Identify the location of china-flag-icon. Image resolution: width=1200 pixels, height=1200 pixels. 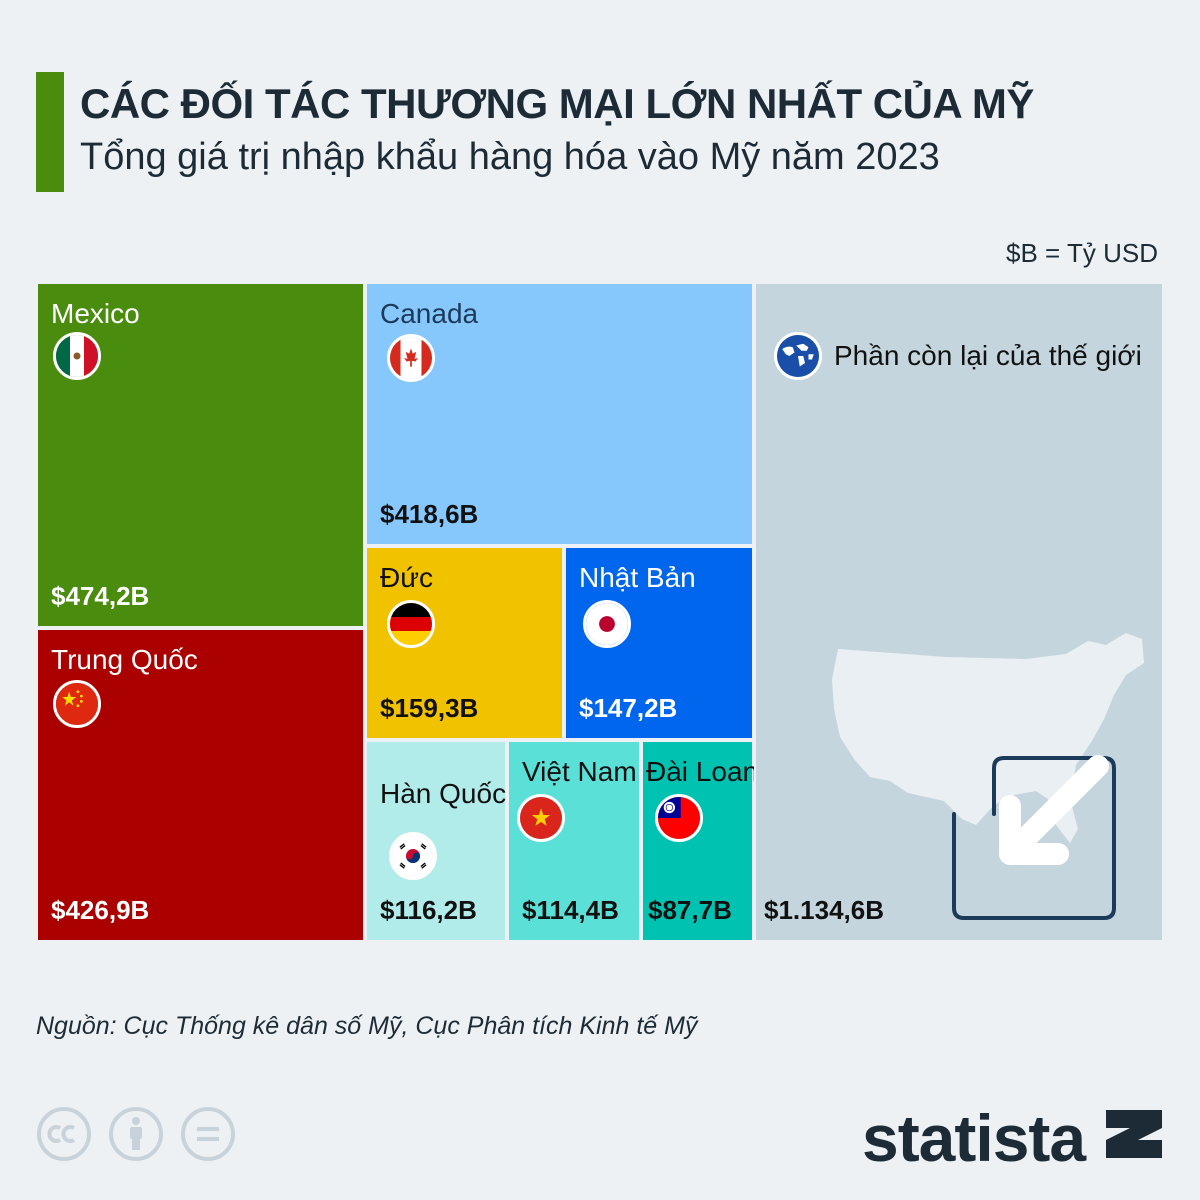
(77, 704).